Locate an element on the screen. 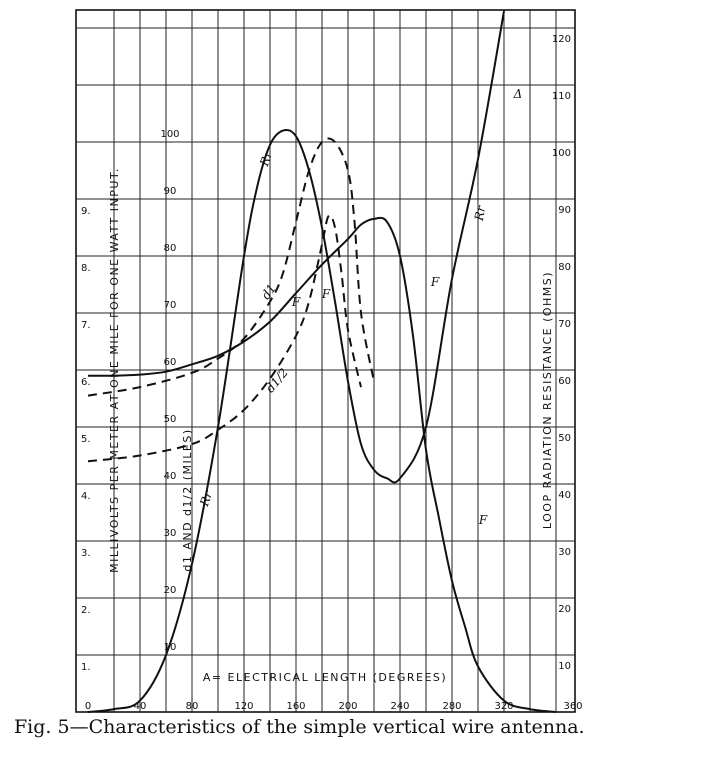  right-axis-title: LOOP RADIATION RESISTANCE (OHMS) is located at coordinates (547, 400).